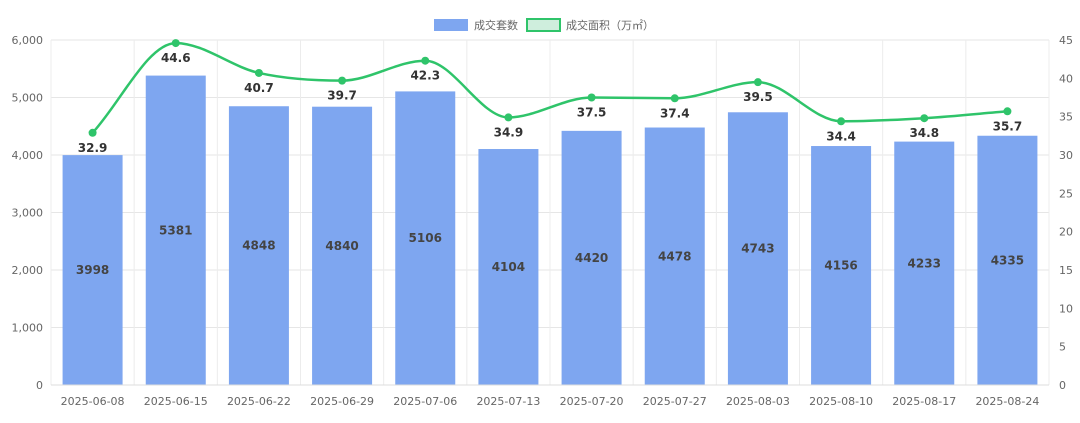 This screenshot has width=1080, height=423. I want to click on right-tick-label: 30, so click(1066, 155).